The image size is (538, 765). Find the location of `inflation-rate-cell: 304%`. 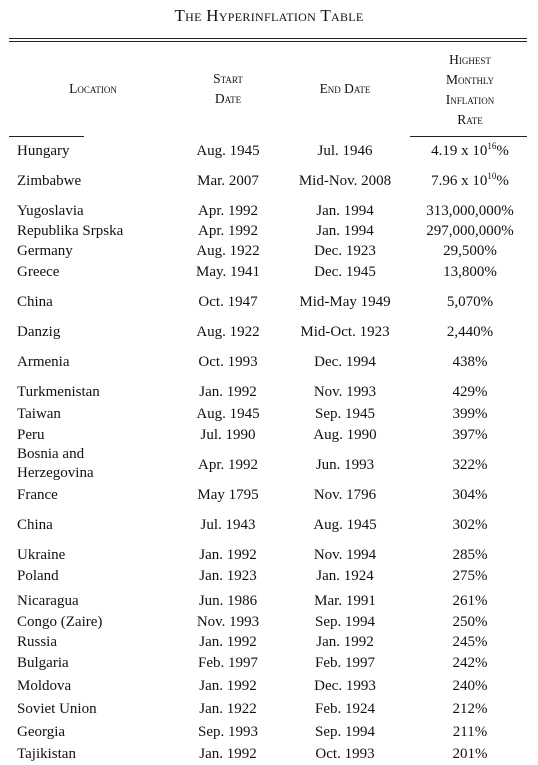

inflation-rate-cell: 304% is located at coordinates (470, 495).